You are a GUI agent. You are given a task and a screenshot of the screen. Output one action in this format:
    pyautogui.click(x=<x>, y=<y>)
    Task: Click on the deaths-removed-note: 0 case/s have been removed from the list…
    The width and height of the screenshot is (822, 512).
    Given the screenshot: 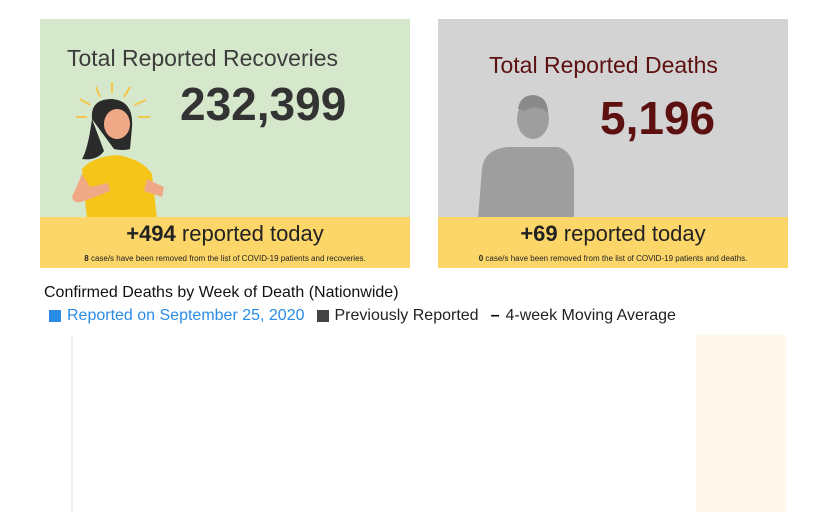 What is the action you would take?
    pyautogui.click(x=613, y=258)
    